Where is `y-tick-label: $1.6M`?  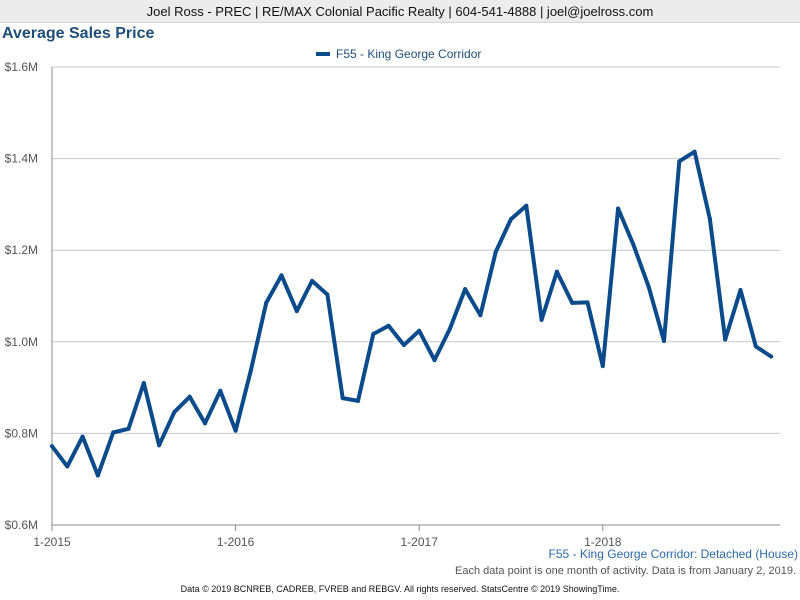
y-tick-label: $1.6M is located at coordinates (21, 67).